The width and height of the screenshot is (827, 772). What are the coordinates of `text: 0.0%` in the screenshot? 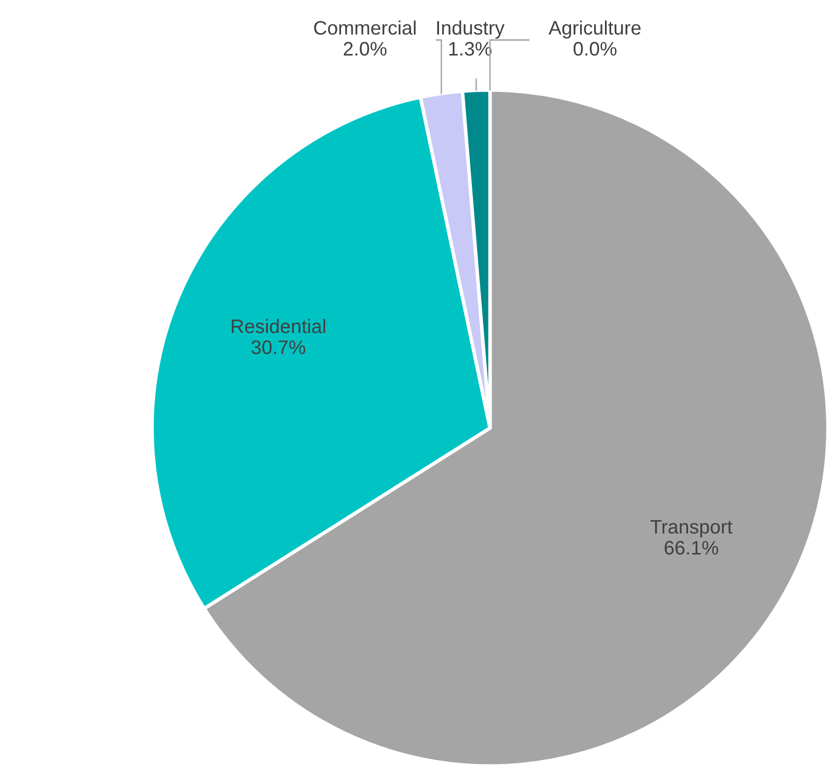 It's located at (595, 49).